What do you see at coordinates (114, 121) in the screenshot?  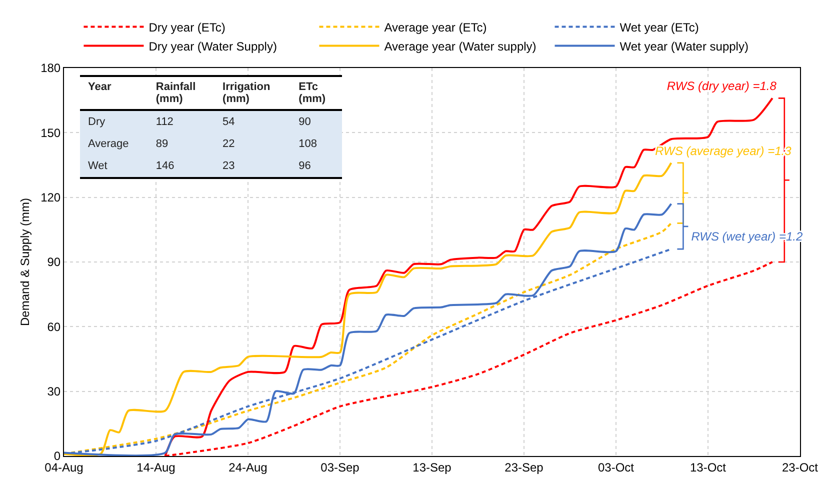 I see `annotation: Dry` at bounding box center [114, 121].